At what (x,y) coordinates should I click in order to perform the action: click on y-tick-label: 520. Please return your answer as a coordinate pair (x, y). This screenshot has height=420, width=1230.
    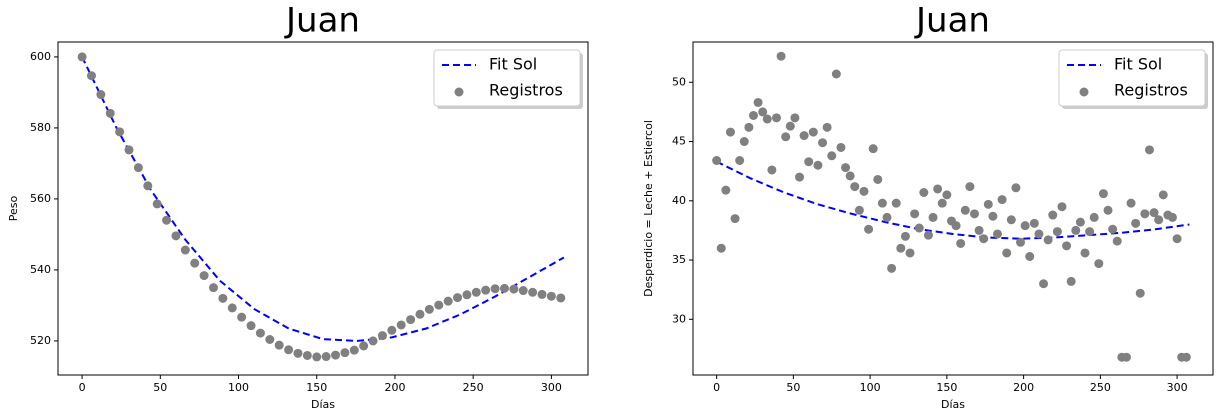
    Looking at the image, I should click on (40, 340).